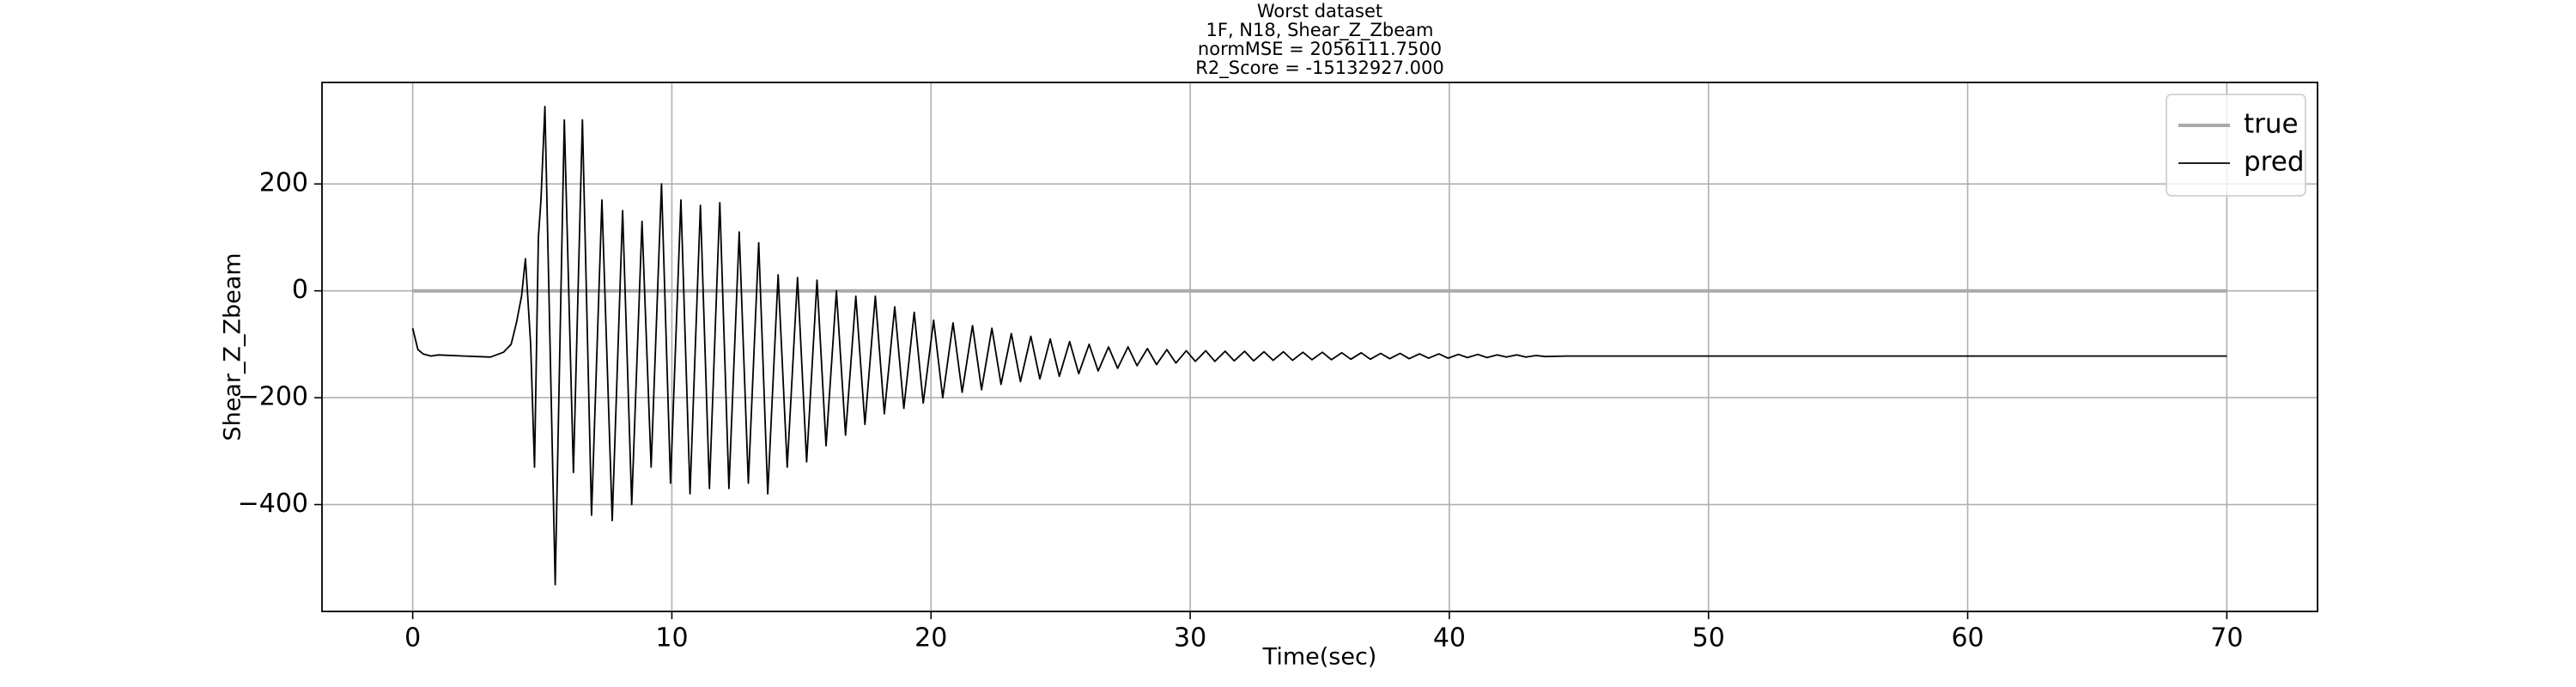  I want to click on y-tick-label: −200, so click(273, 397).